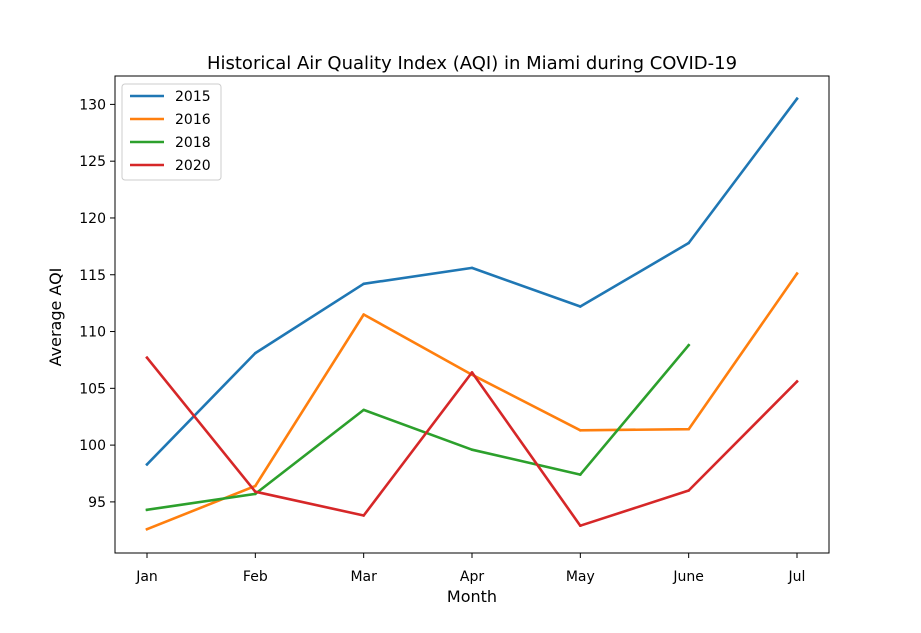 The width and height of the screenshot is (921, 633). I want to click on legend: 2015 2016 2018 2020, so click(171, 132).